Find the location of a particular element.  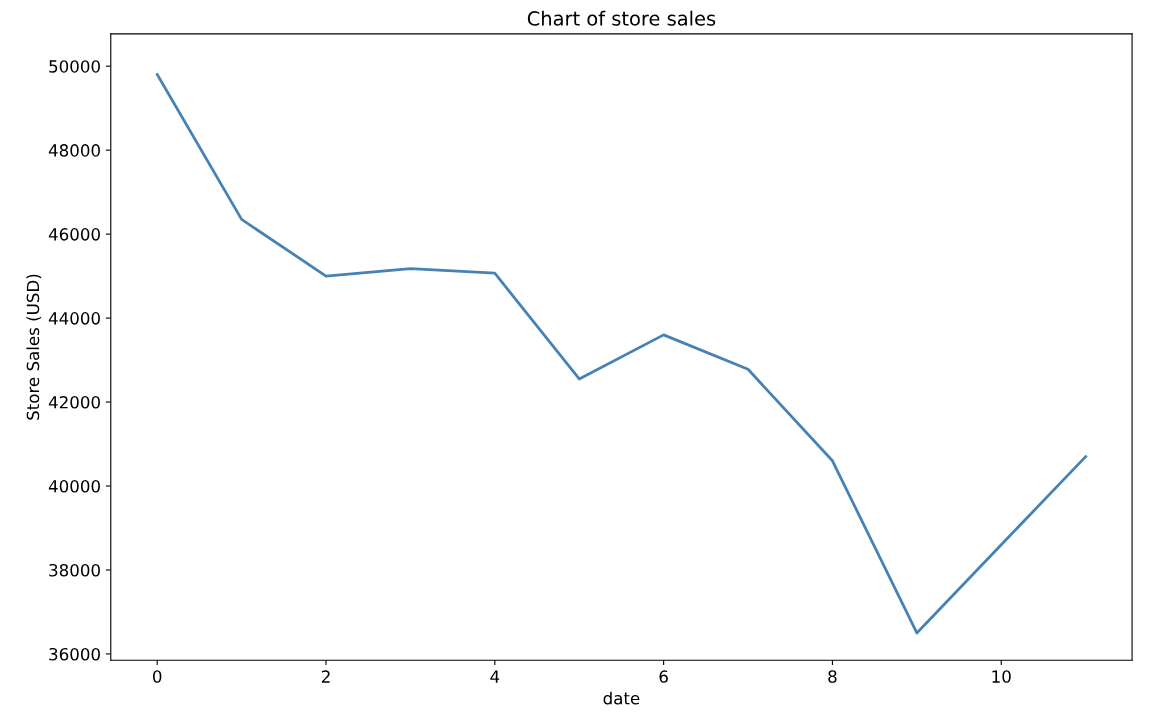

x-tick-label: 10 is located at coordinates (1001, 676).